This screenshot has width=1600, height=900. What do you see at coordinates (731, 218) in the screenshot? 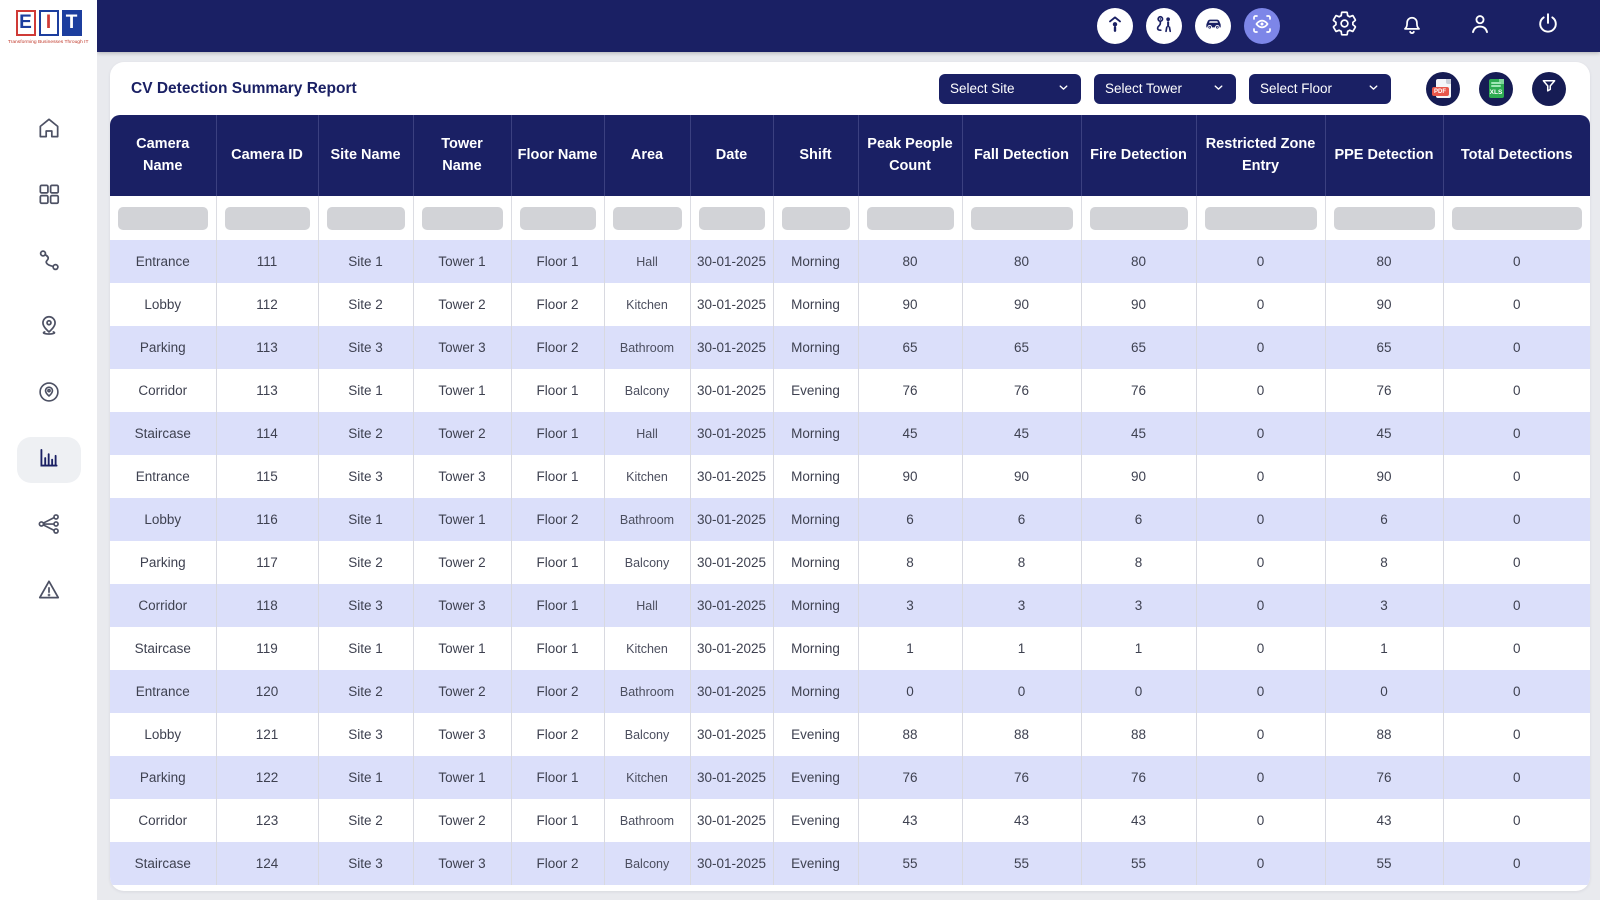
I see `column-filter-input-date` at bounding box center [731, 218].